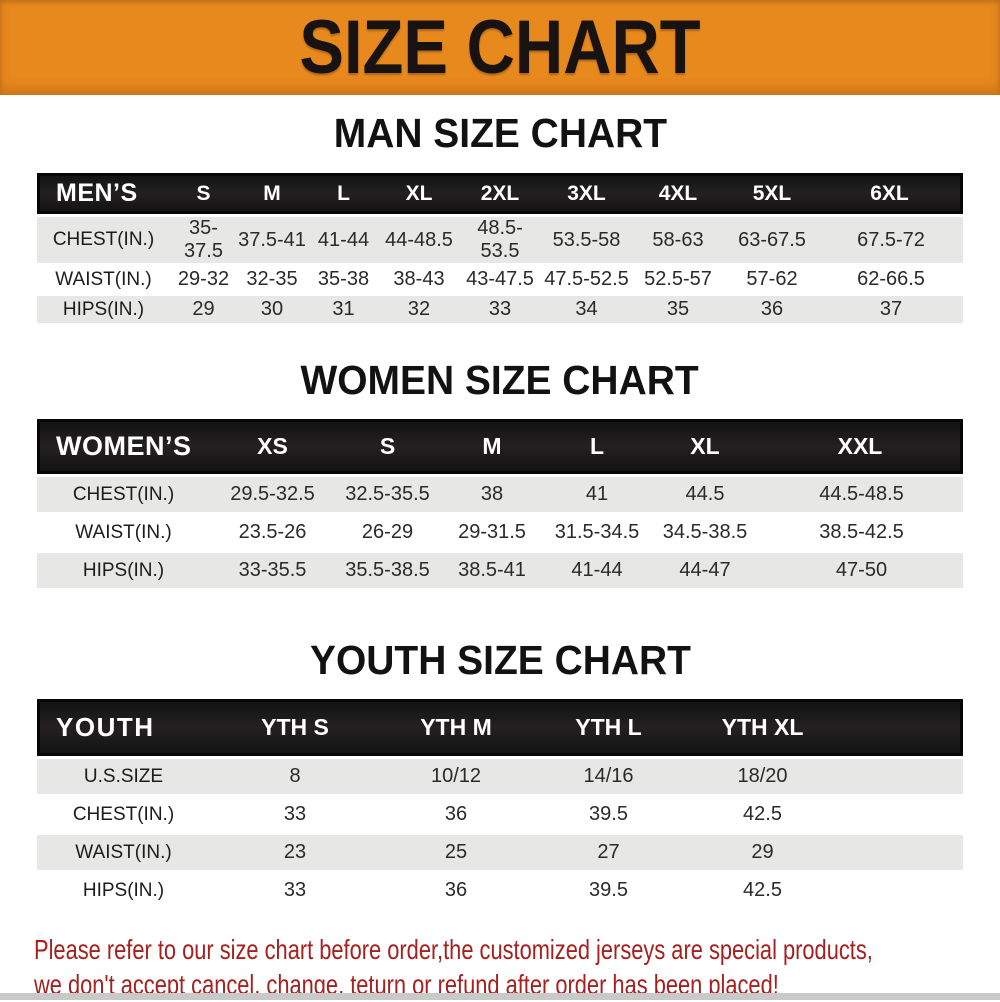 The height and width of the screenshot is (1002, 1000). I want to click on size-cell: 29.5-32.5, so click(272, 493).